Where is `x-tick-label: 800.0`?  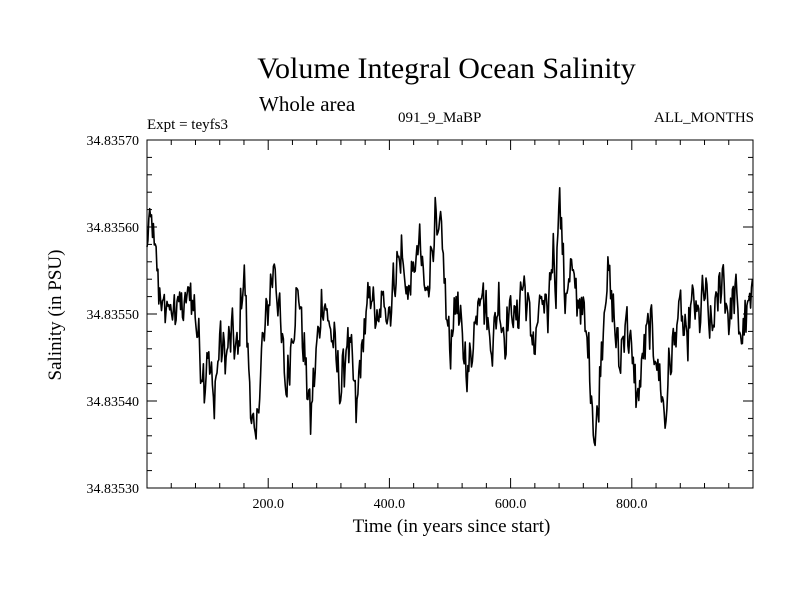 x-tick-label: 800.0 is located at coordinates (632, 504).